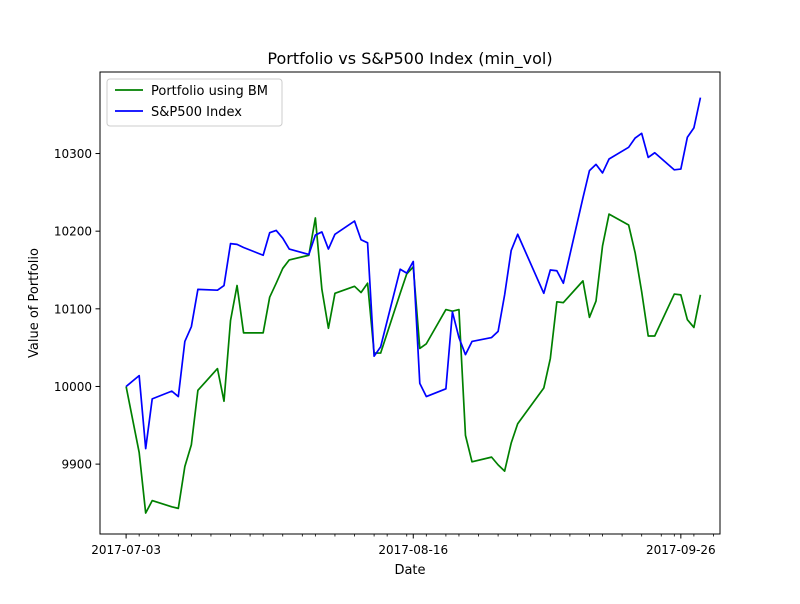 This screenshot has height=604, width=800. What do you see at coordinates (409, 59) in the screenshot?
I see `chart-title: Portfolio vs S&P500 Index (min_vol)` at bounding box center [409, 59].